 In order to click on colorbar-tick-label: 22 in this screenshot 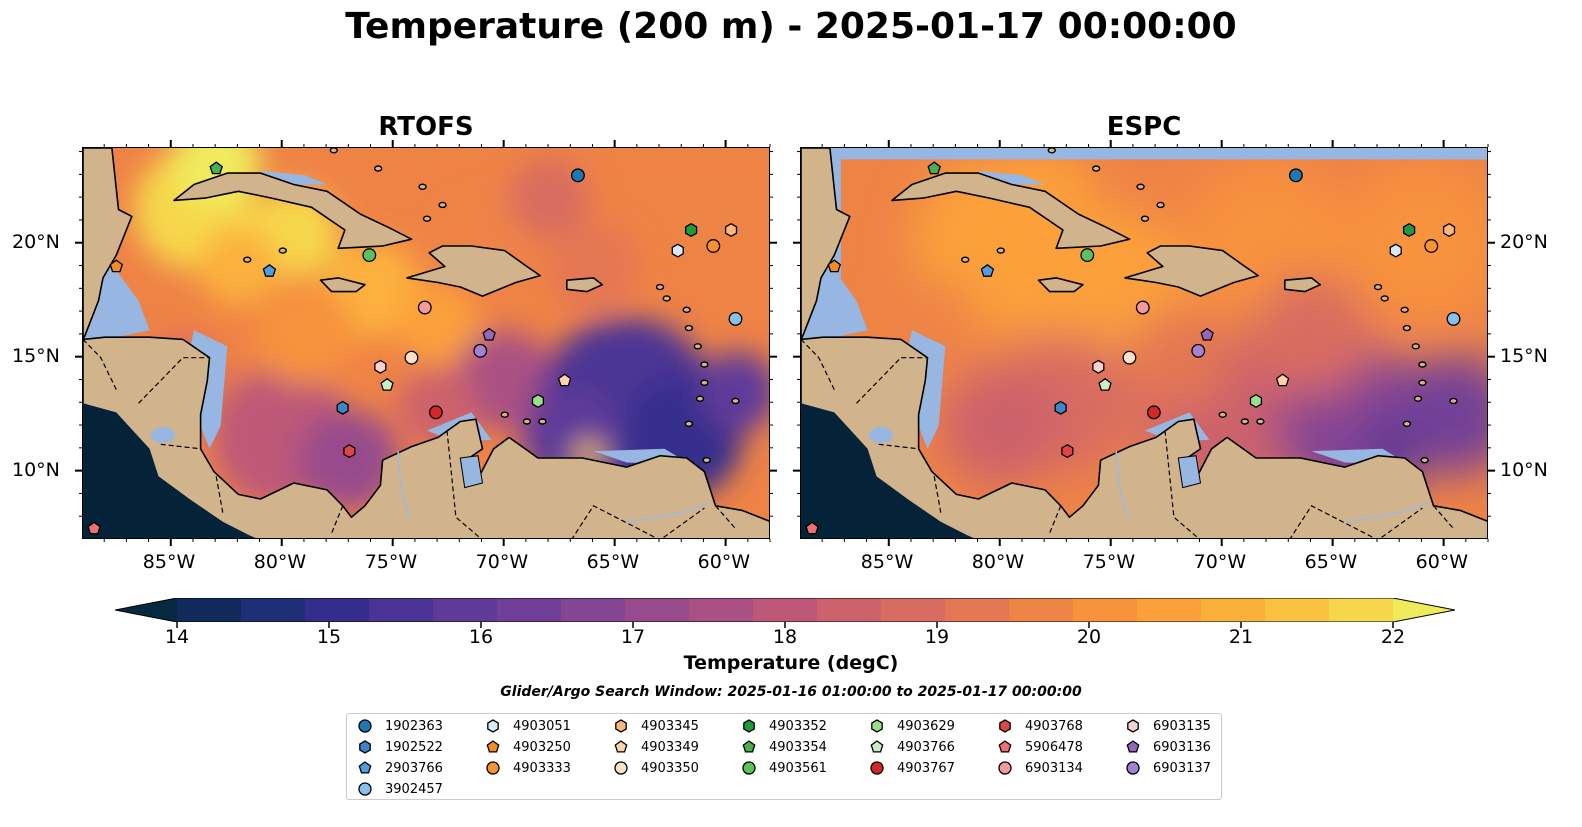, I will do `click(1393, 637)`.